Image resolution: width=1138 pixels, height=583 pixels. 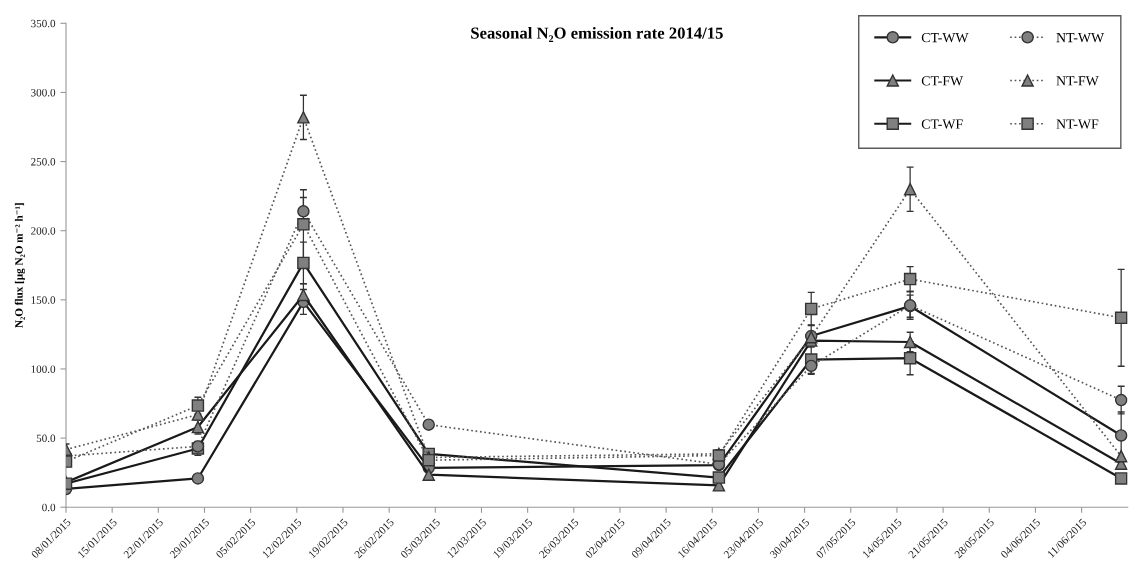 I want to click on y-tick-label: 0.0, so click(x=49, y=507).